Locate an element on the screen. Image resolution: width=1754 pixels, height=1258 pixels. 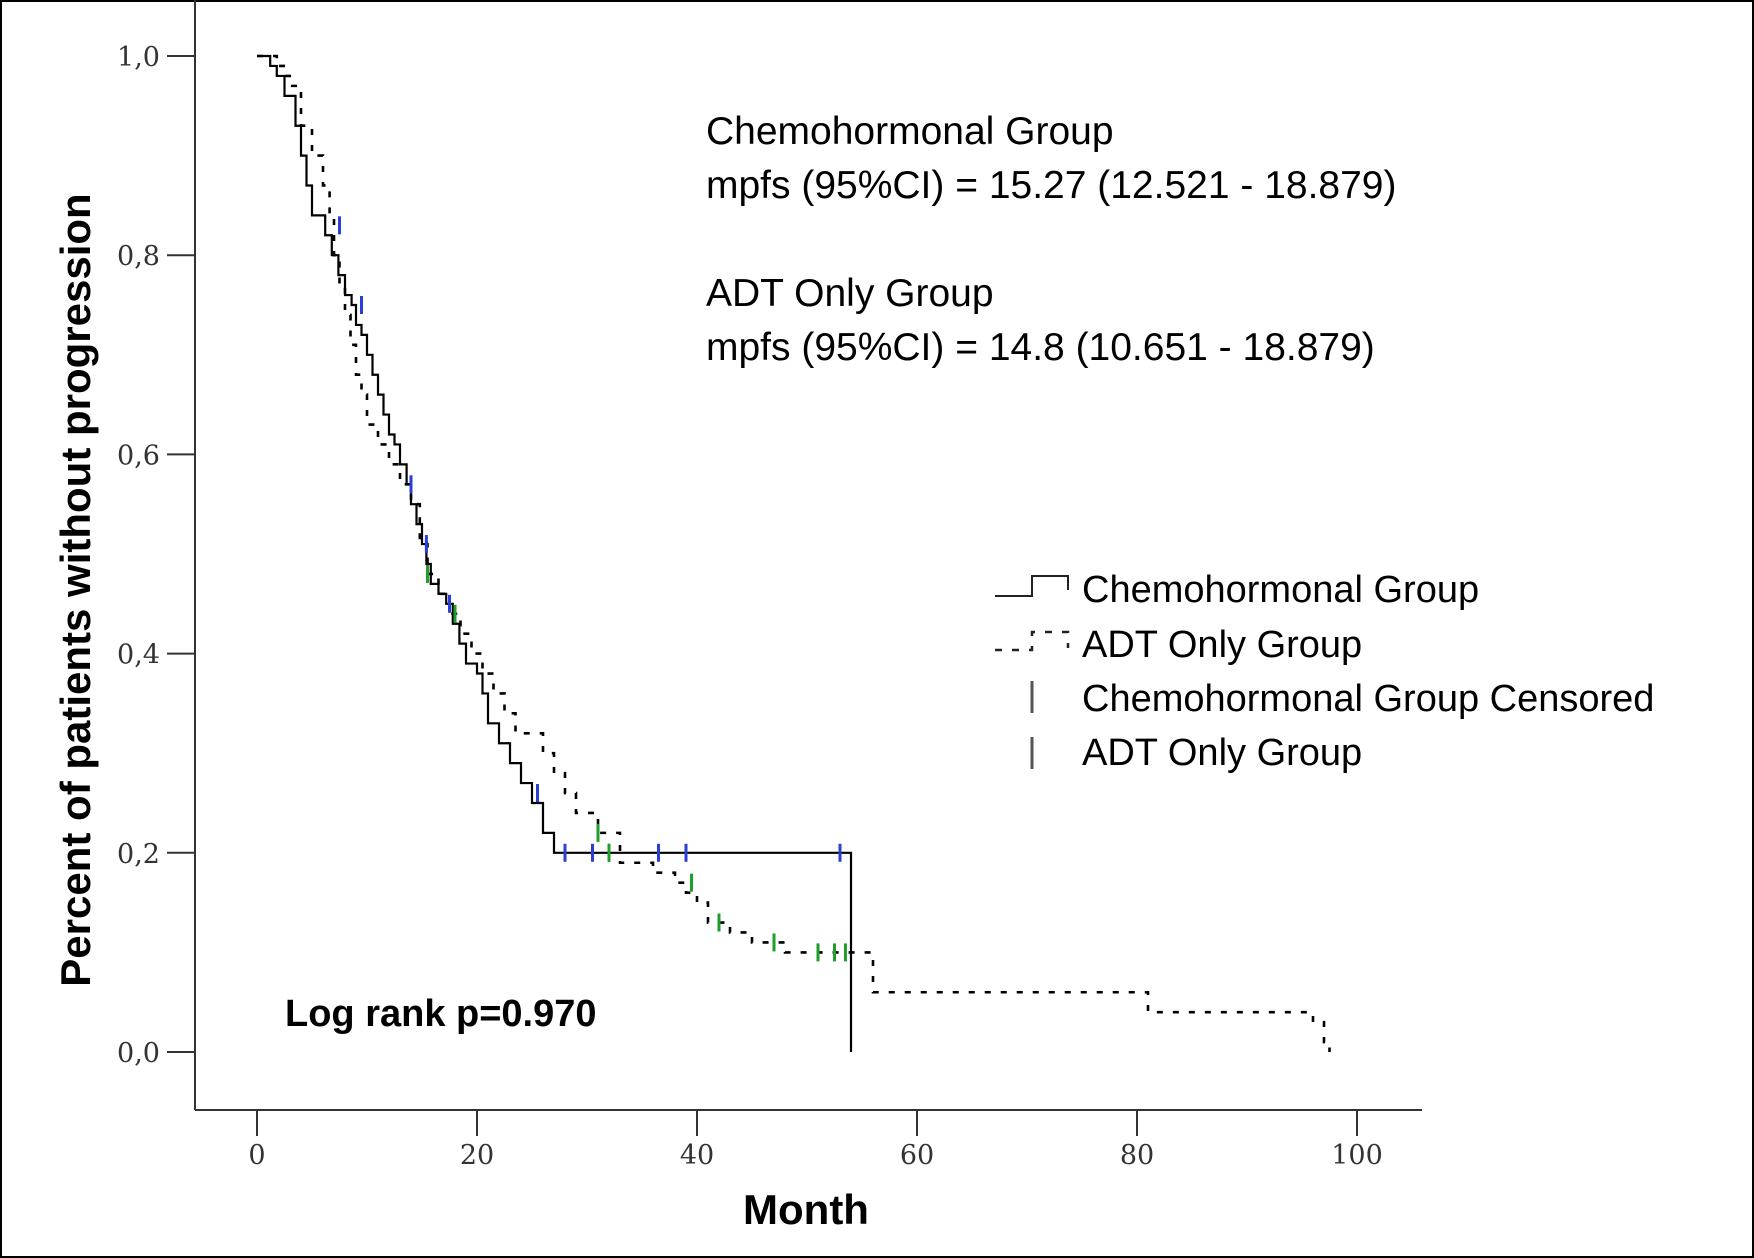
legend-dotted-step-icon is located at coordinates (1032, 641).